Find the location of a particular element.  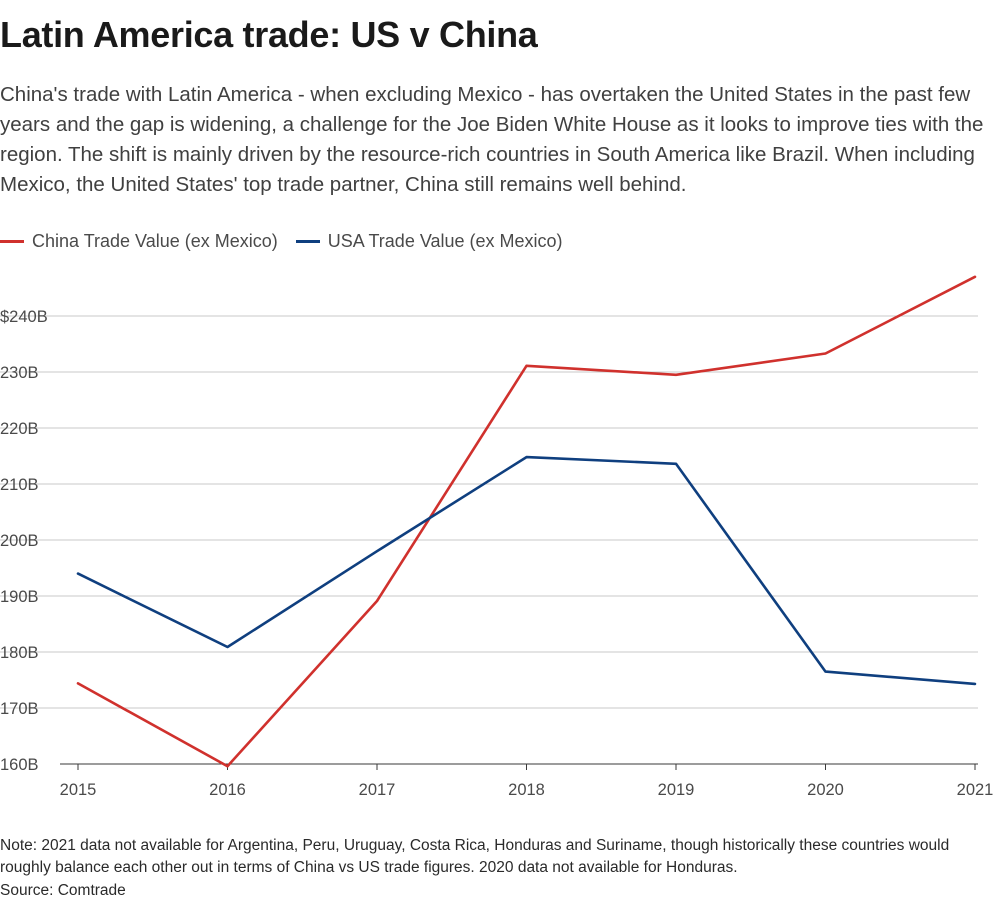

legend-item-usa: USA Trade Value (ex Mexico) is located at coordinates (429, 241).